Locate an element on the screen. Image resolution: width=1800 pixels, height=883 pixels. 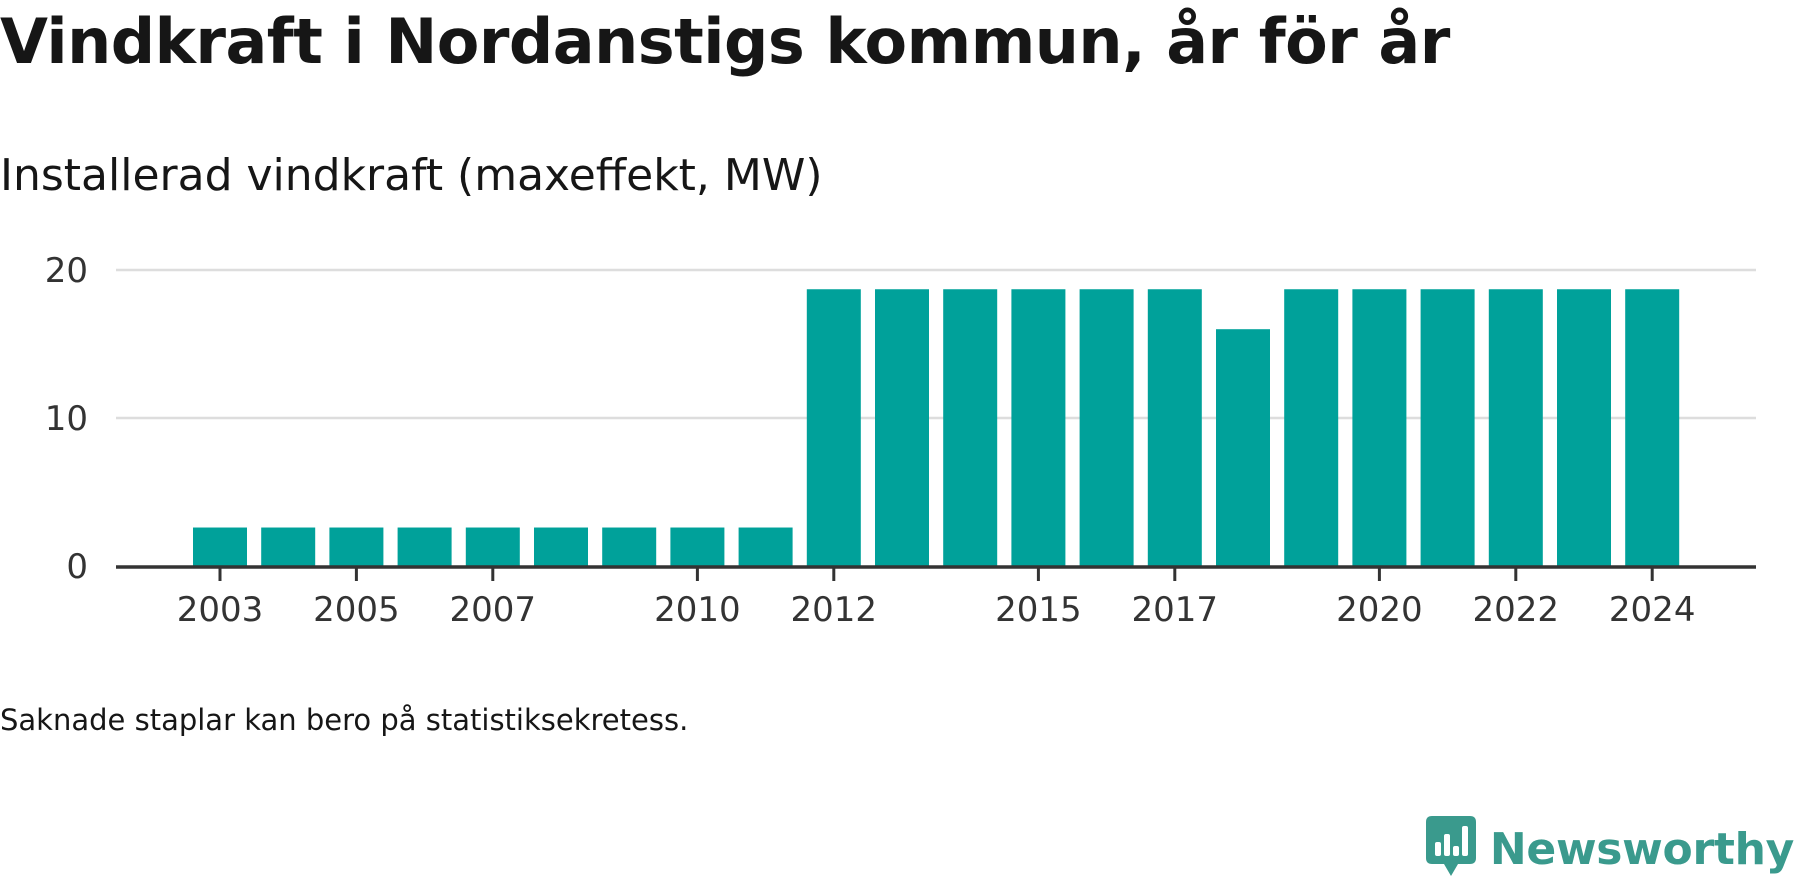
chart-subtitle: Installerad vindkraft (maxeffekt, MW) is located at coordinates (411, 175).